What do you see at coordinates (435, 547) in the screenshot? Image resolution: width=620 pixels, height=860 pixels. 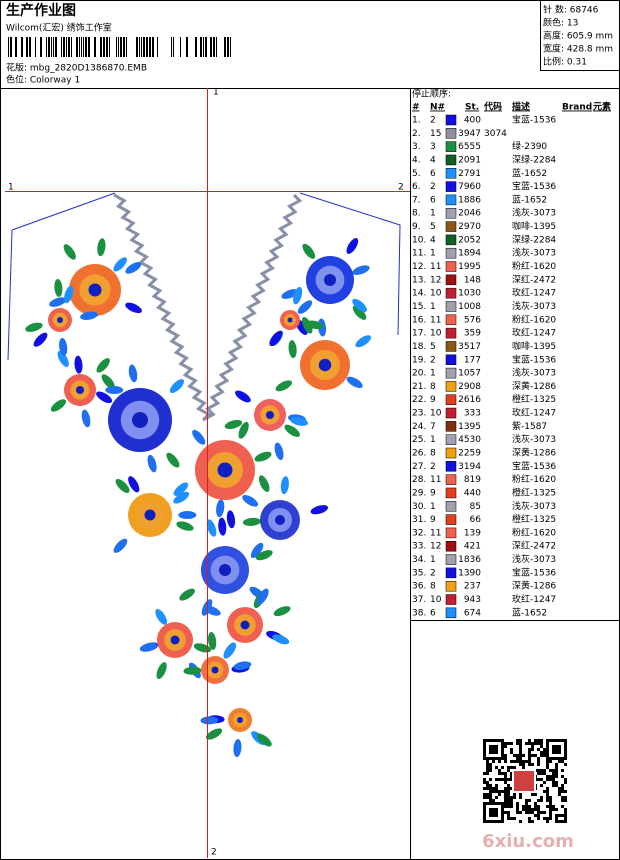 I see `needle: 12` at bounding box center [435, 547].